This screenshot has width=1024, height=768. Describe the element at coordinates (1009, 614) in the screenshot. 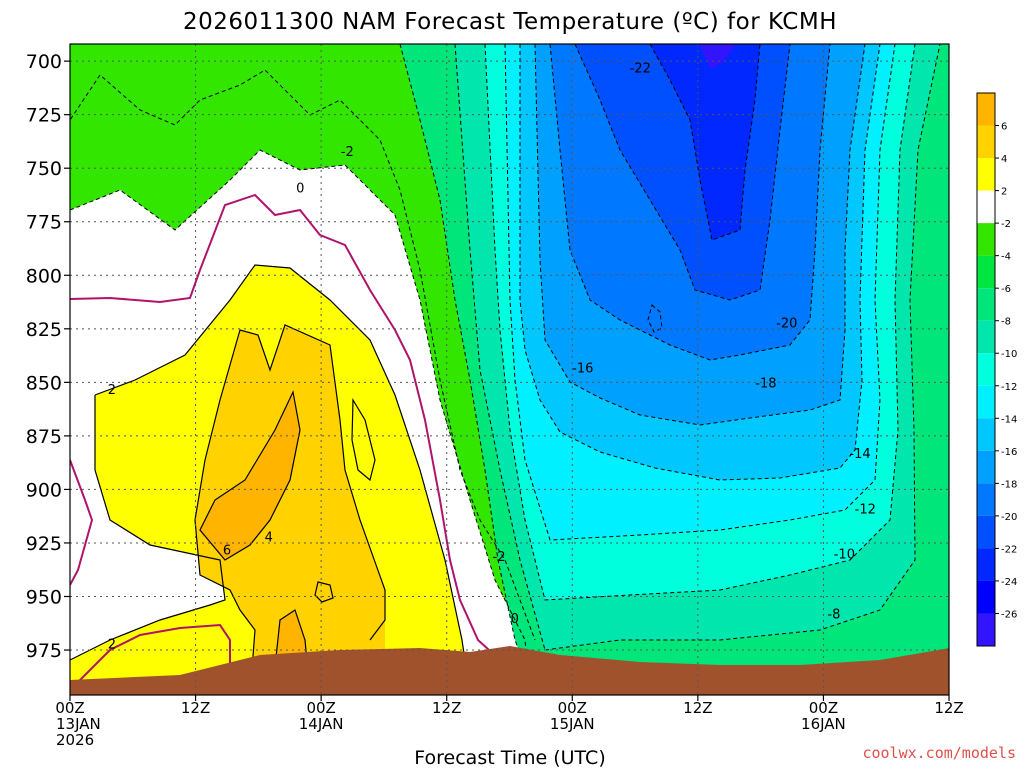

I see `colorbar-label: -26` at that location.